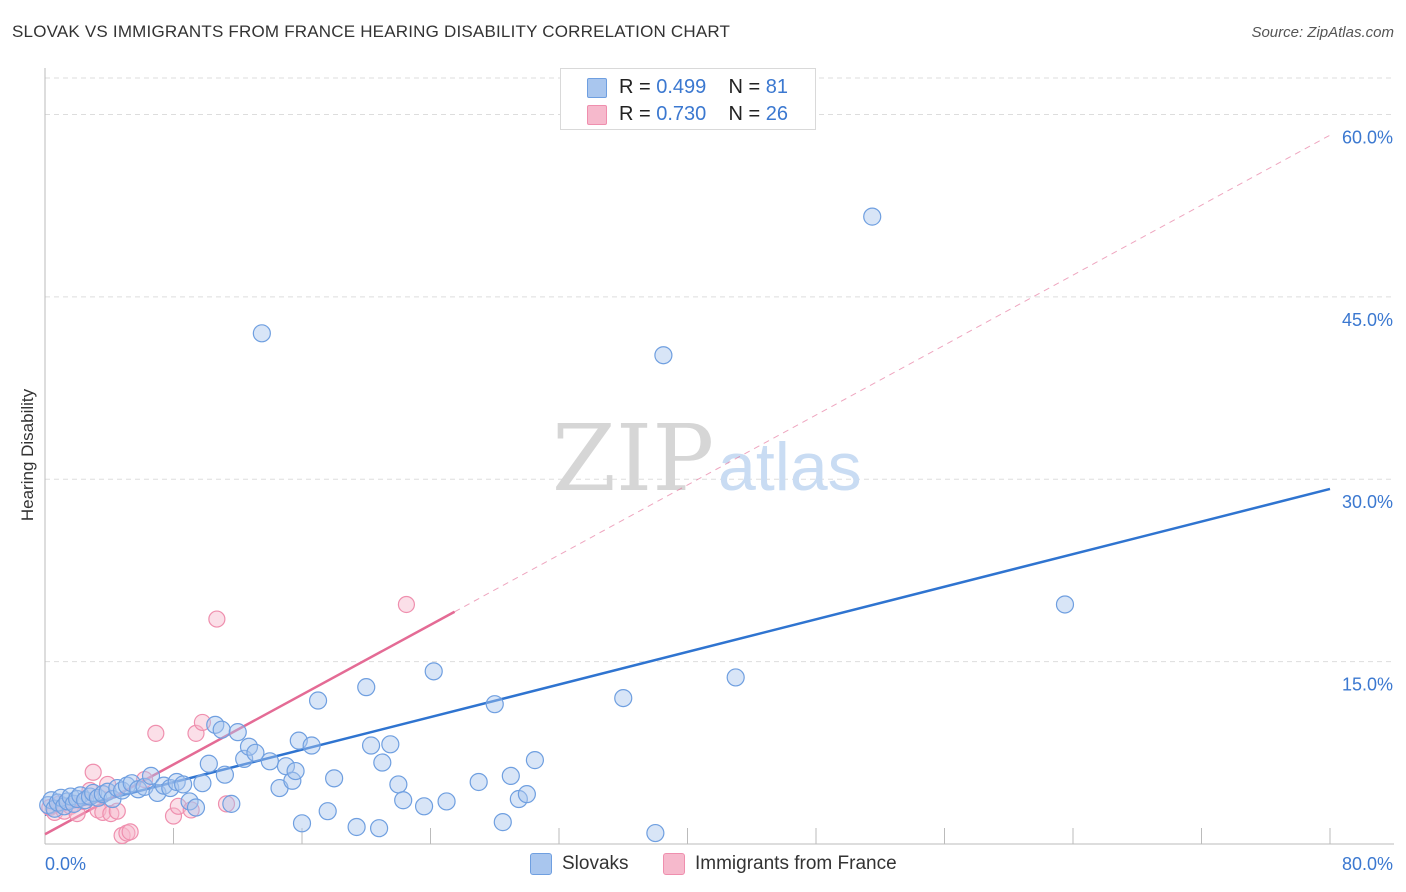 Image resolution: width=1406 pixels, height=892 pixels. What do you see at coordinates (681, 87) in the screenshot?
I see `legend-r-value: 0.499` at bounding box center [681, 87].